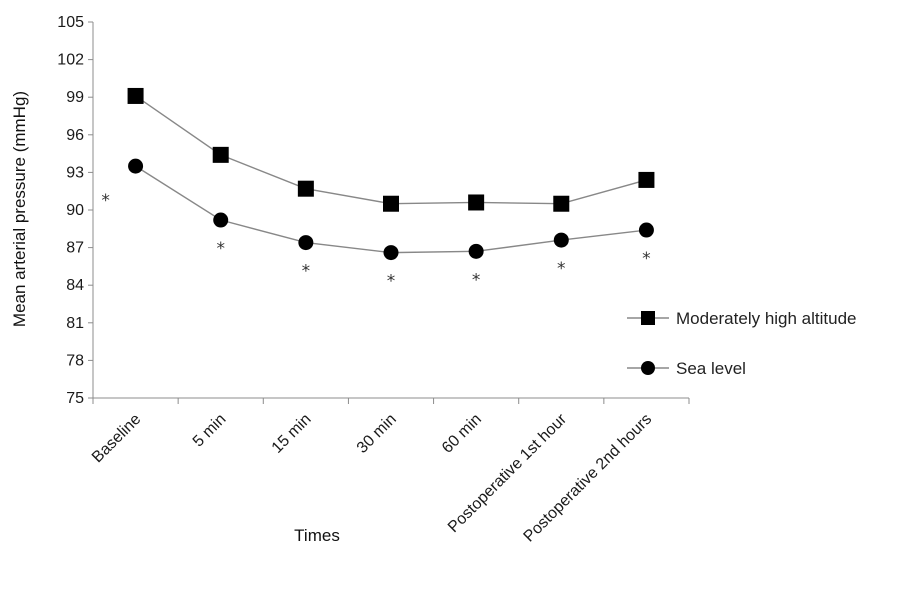 The width and height of the screenshot is (919, 594). I want to click on y-tick-label: 78, so click(75, 360).